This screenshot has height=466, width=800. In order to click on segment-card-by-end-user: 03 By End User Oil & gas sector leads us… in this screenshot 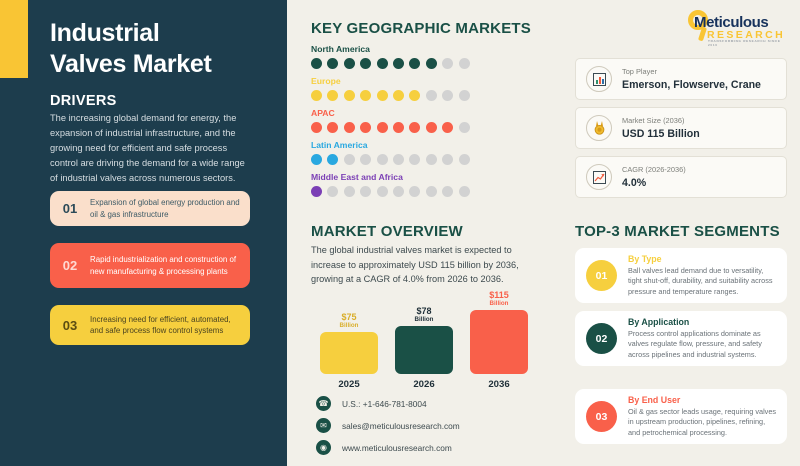, I will do `click(681, 416)`.